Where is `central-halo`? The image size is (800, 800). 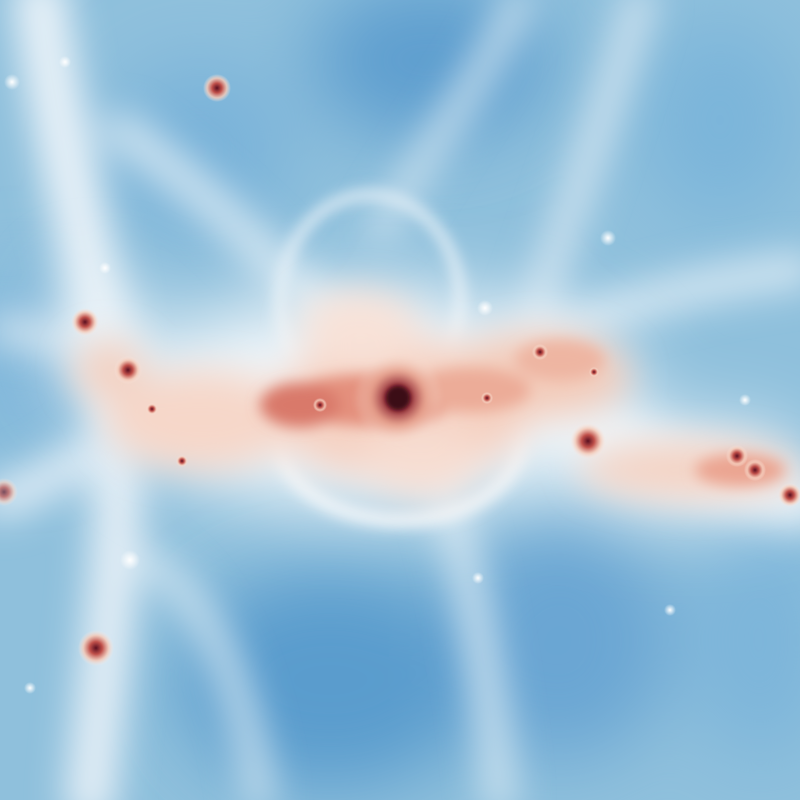 central-halo is located at coordinates (398, 398).